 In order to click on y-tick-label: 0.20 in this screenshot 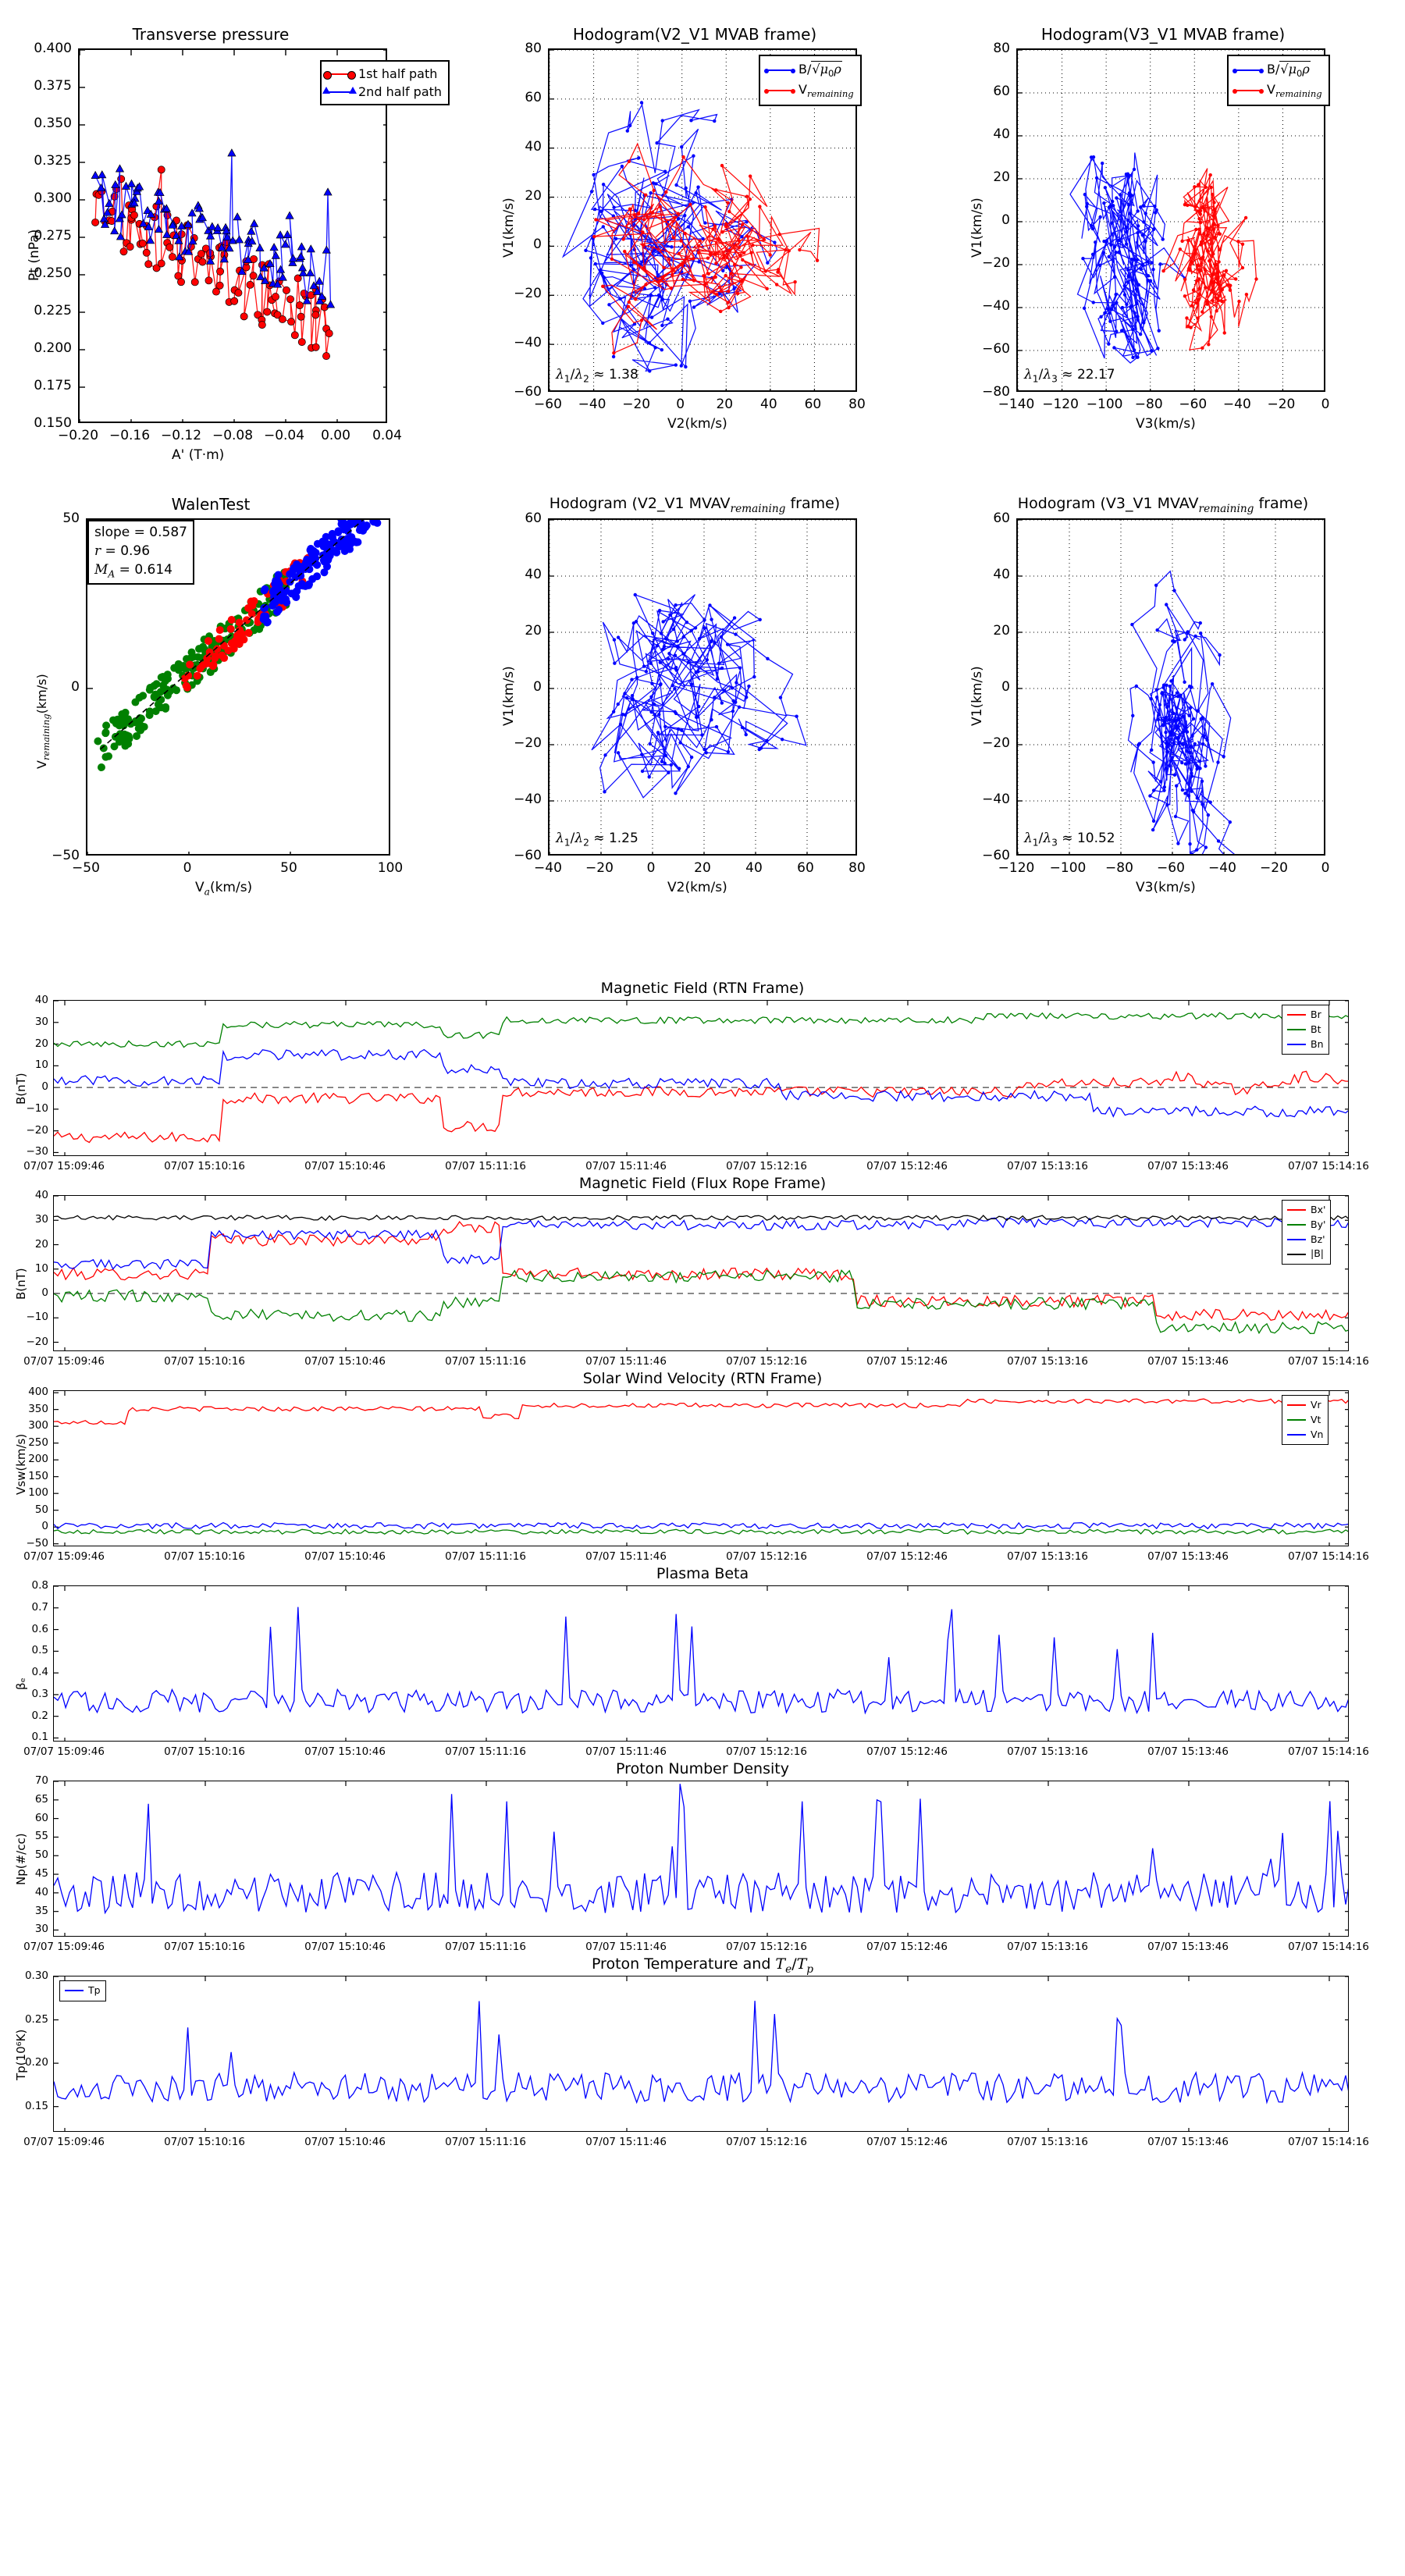, I will do `click(36, 2062)`.